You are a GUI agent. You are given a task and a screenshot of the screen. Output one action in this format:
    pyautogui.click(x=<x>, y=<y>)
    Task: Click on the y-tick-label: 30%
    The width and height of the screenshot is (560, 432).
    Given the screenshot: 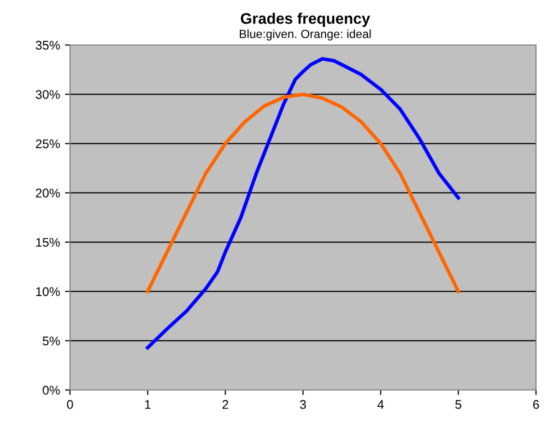 What is the action you would take?
    pyautogui.click(x=48, y=94)
    